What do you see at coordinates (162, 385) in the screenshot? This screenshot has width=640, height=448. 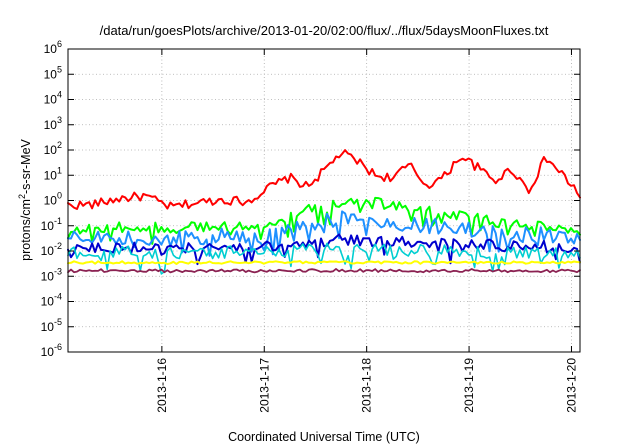 I see `x-tick-label: 2013-1-16` at bounding box center [162, 385].